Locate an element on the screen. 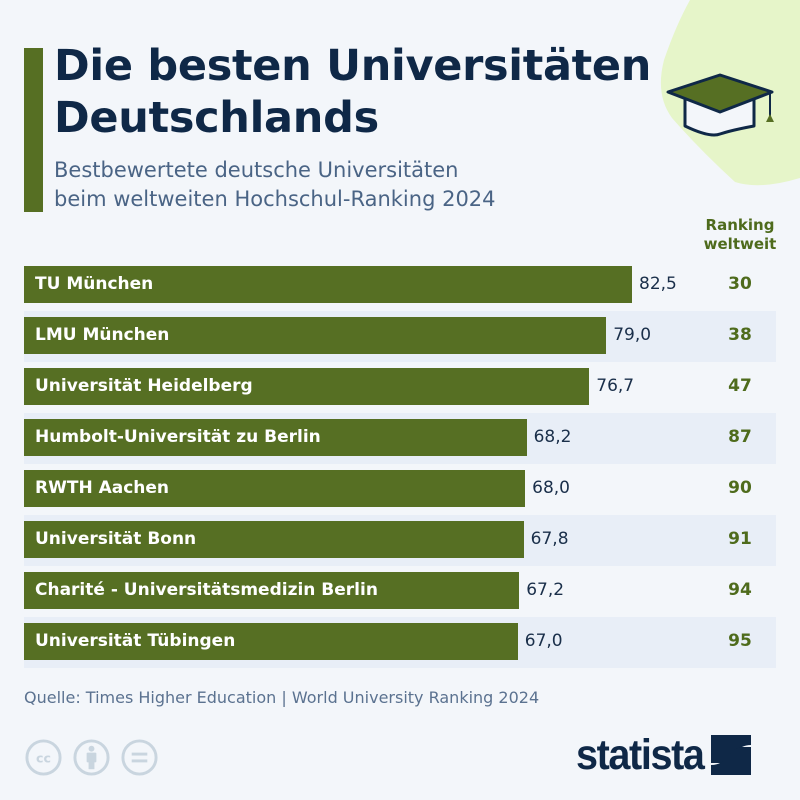 This screenshot has height=800, width=800. bar-category-label: Universität Bonn is located at coordinates (116, 539).